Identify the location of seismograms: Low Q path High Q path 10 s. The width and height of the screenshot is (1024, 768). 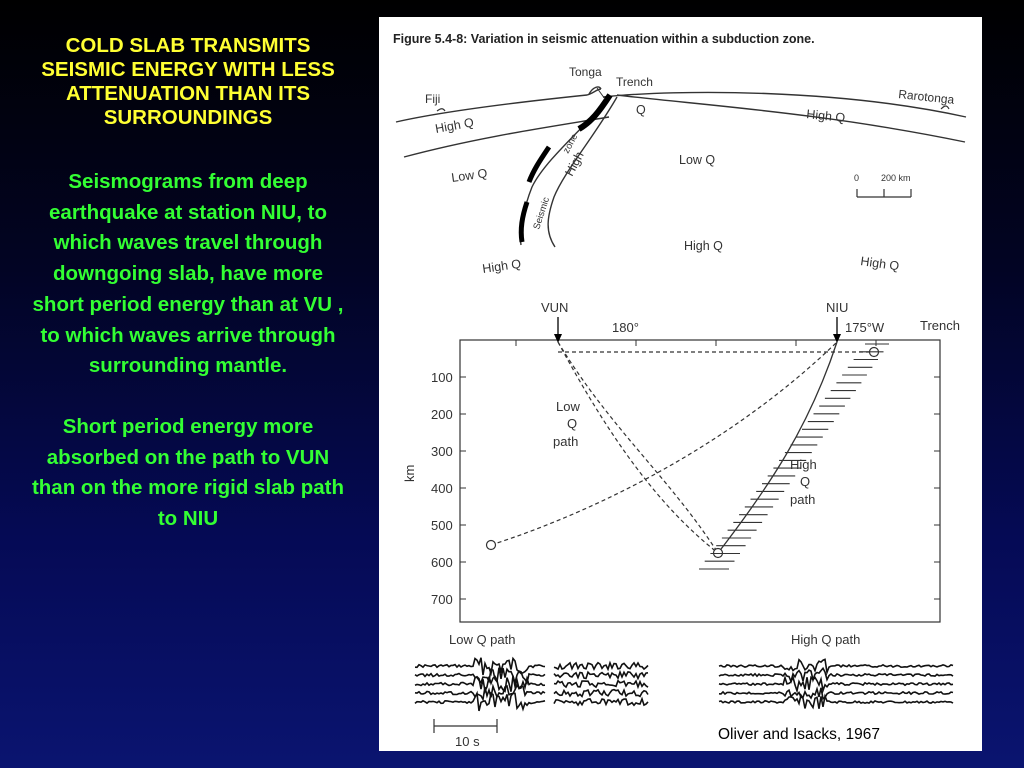
(684, 690).